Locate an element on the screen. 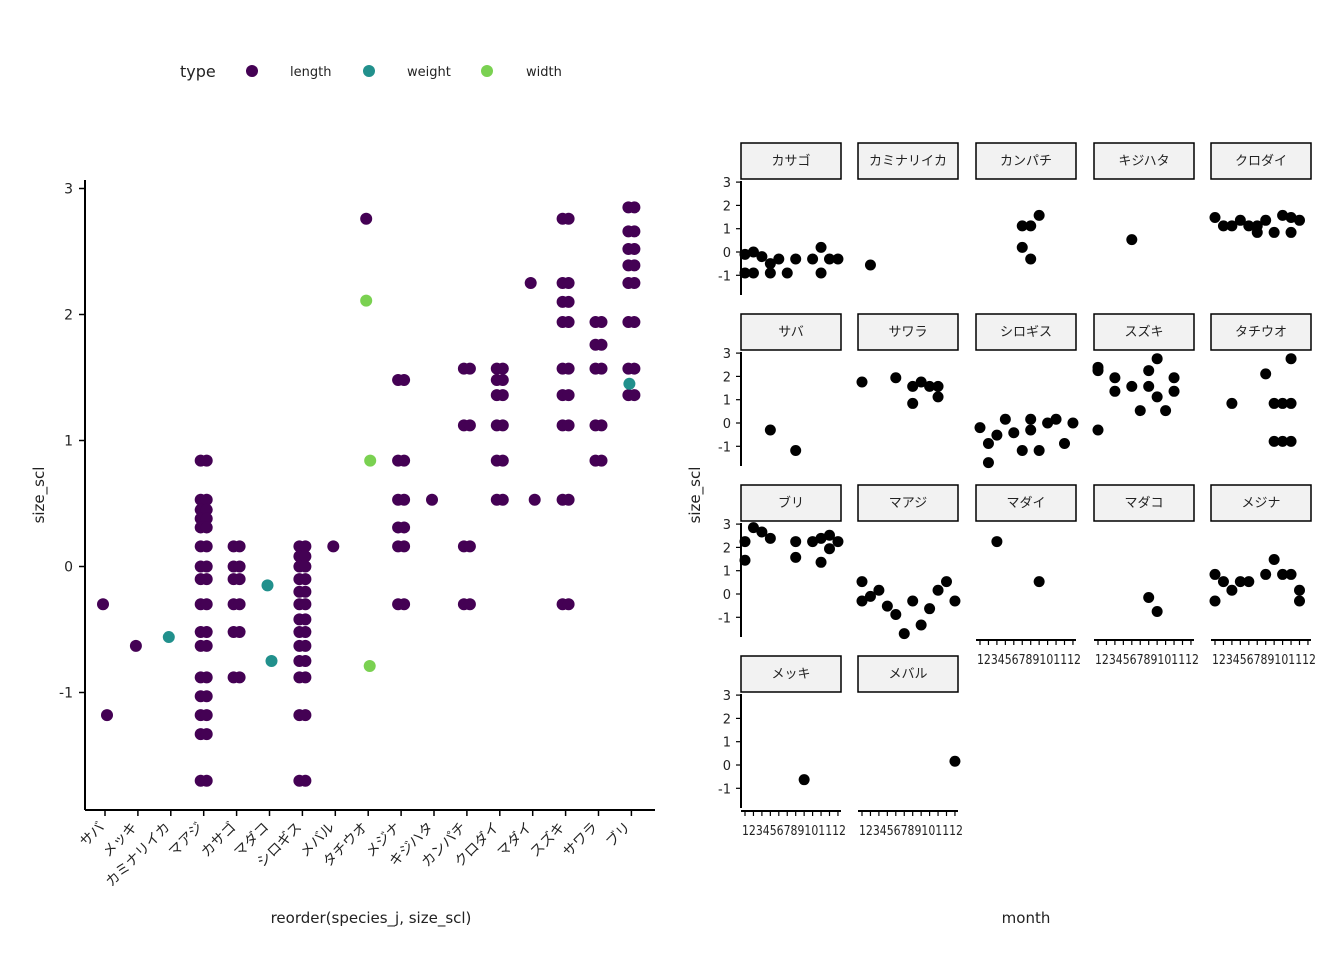  facet-y-tick-label: 0 is located at coordinates (727, 253).